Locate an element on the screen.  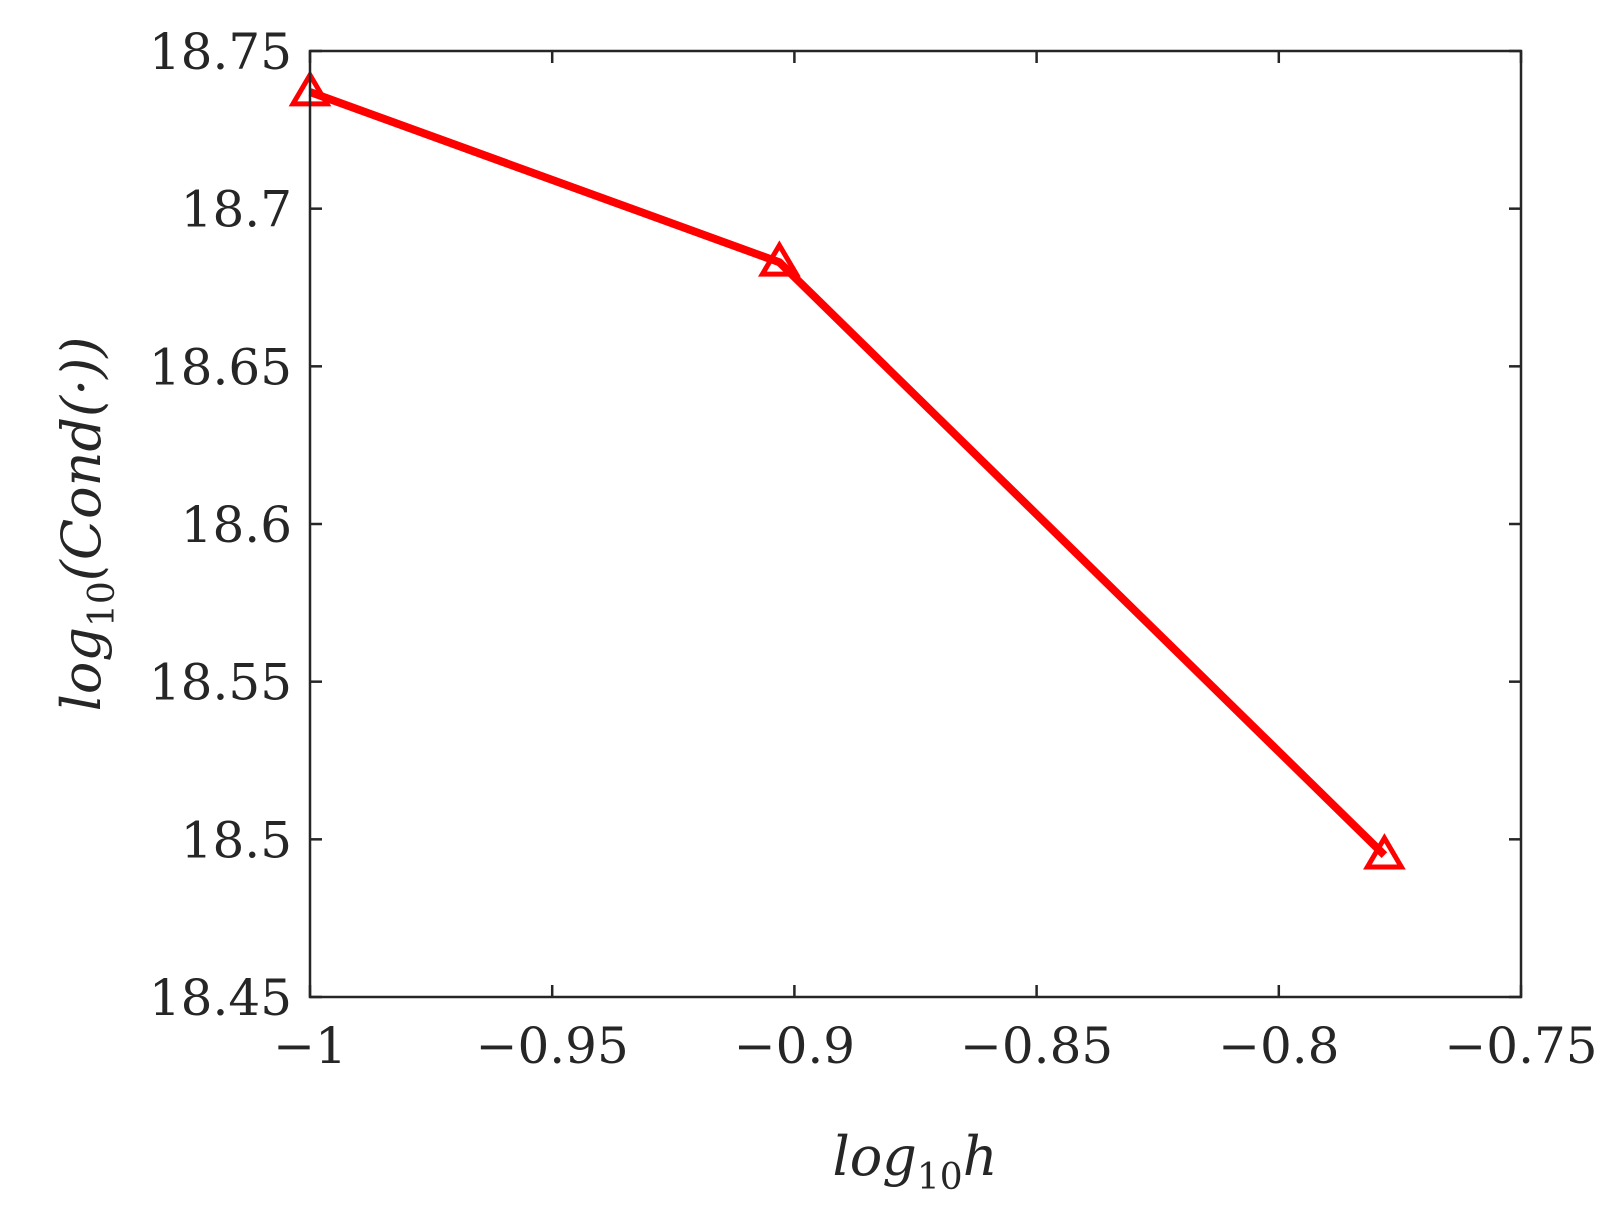
x-axis-label-main: log is located at coordinates (875, 1156).